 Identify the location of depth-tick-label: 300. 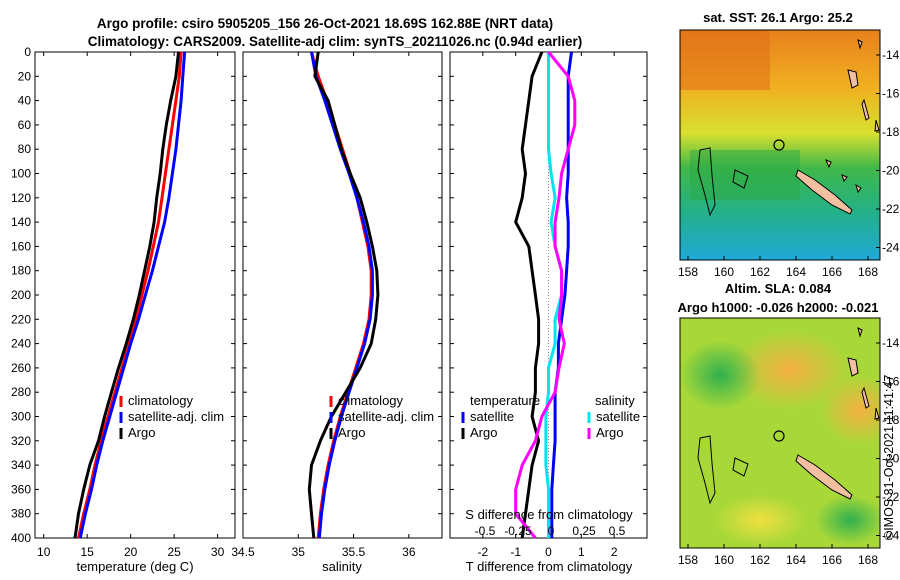
(21, 417).